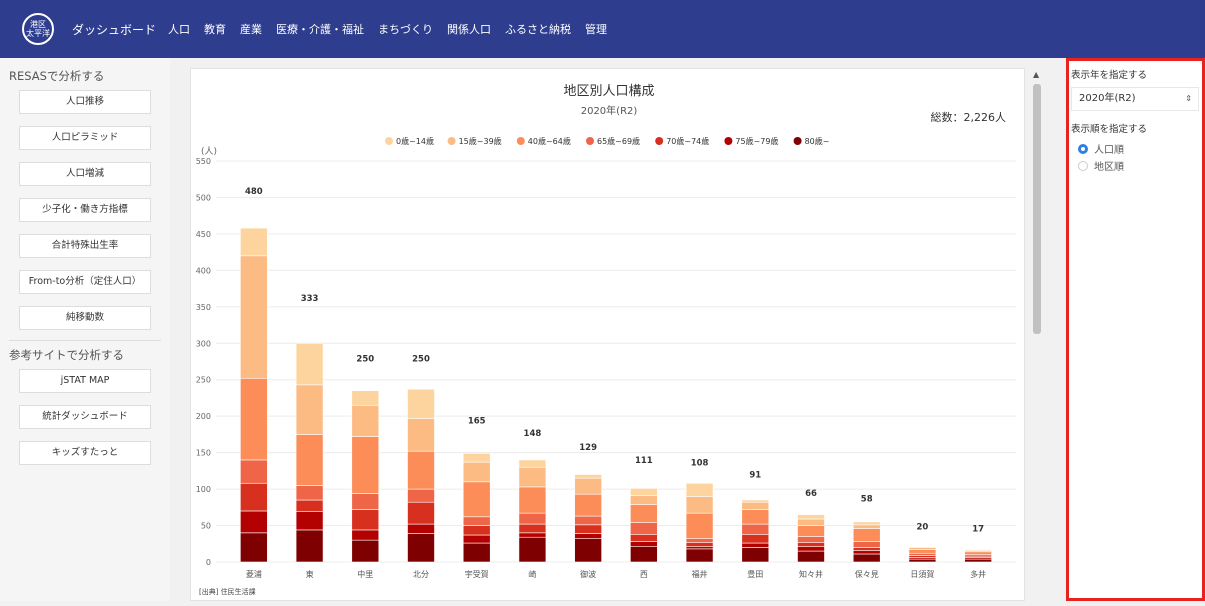 This screenshot has width=1205, height=606. What do you see at coordinates (415, 141) in the screenshot?
I see `legend-label: 0歳~14歳` at bounding box center [415, 141].